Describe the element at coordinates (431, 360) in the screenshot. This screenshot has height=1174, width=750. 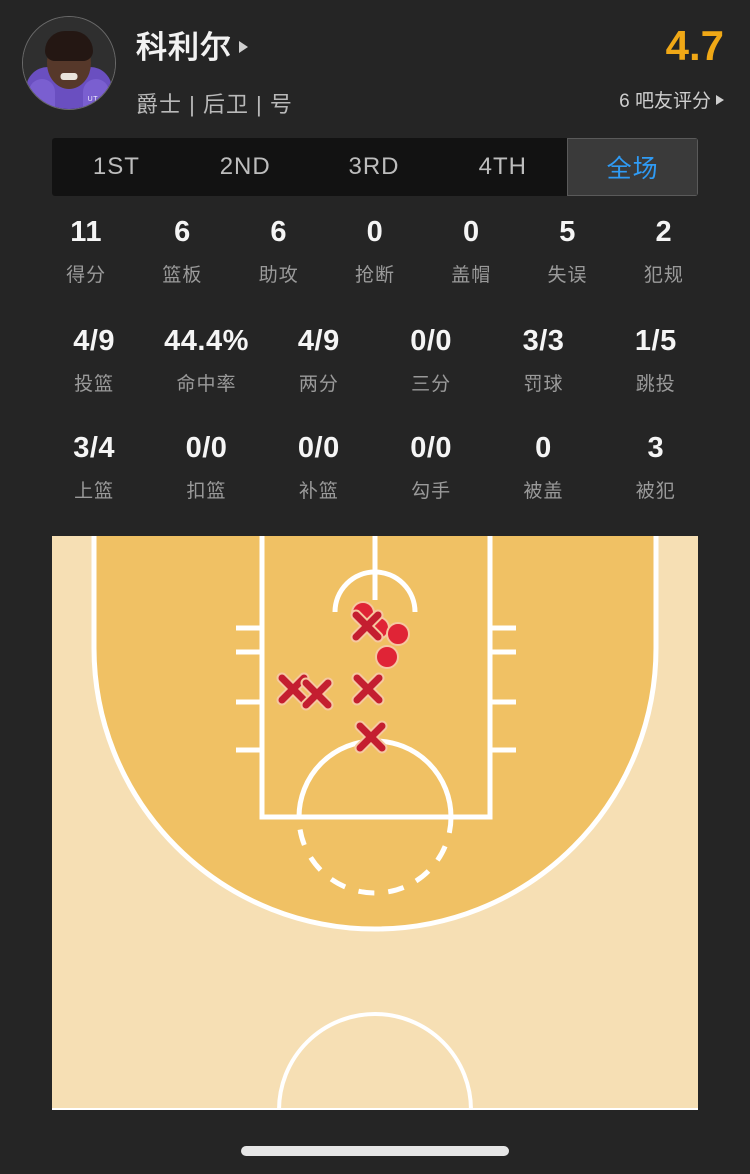
I see `stat-three-pointers: 0/0 三分` at that location.